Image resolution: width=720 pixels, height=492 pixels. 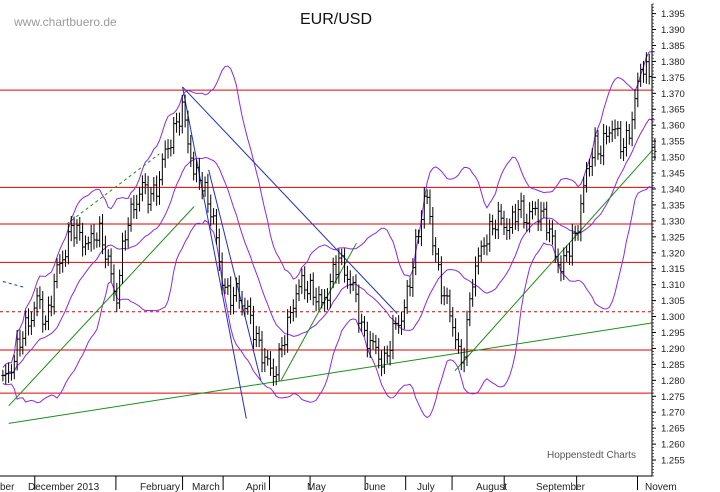 What do you see at coordinates (160, 487) in the screenshot?
I see `x-month-label: February` at bounding box center [160, 487].